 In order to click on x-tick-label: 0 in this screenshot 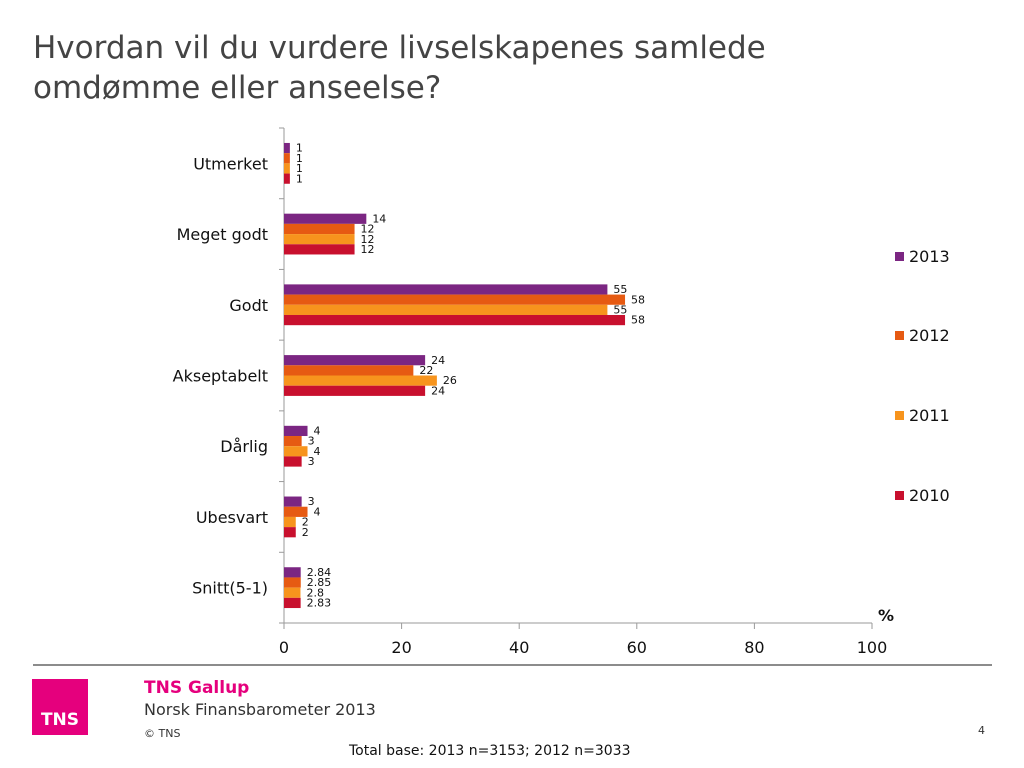, I will do `click(284, 647)`.